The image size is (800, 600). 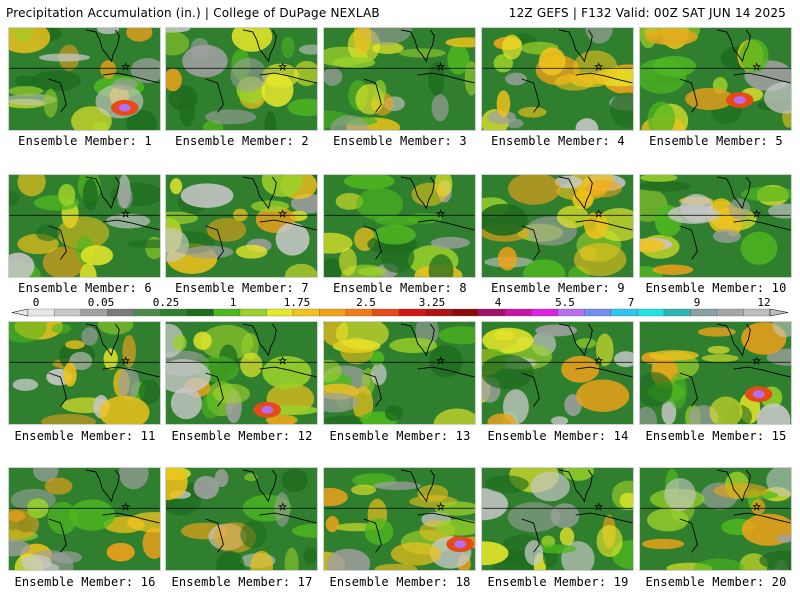 I want to click on ensemble-member-label: Ensemble Member: 12, so click(x=242, y=436).